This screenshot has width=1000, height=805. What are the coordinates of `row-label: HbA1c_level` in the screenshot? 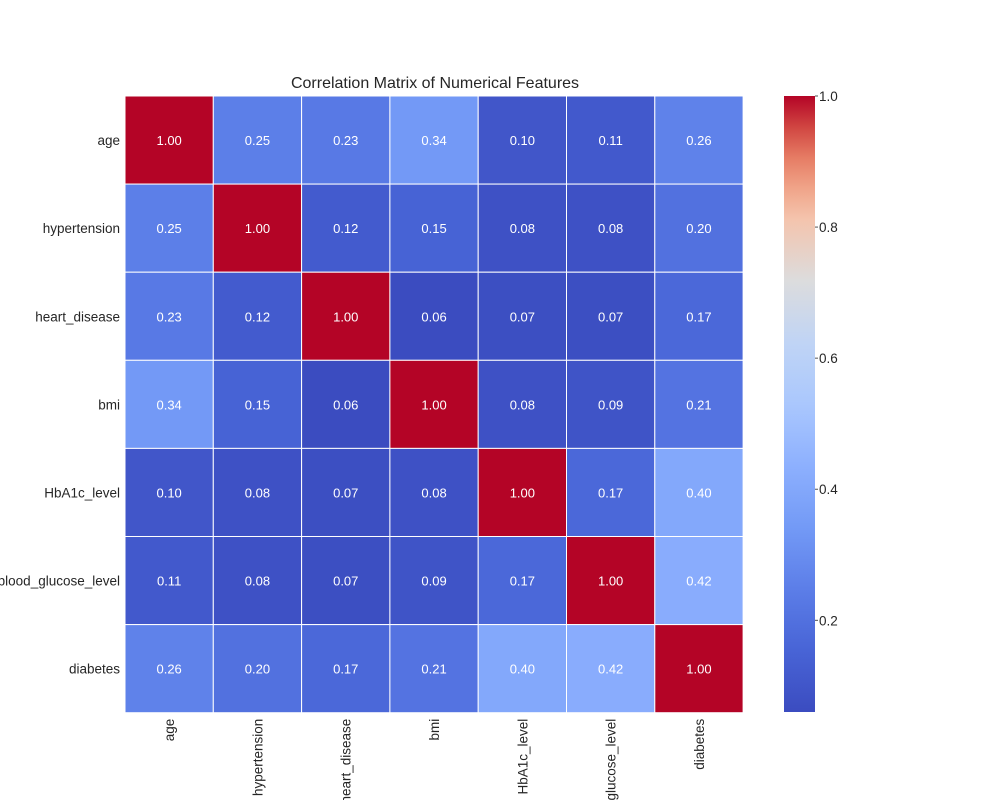 It's located at (82, 492).